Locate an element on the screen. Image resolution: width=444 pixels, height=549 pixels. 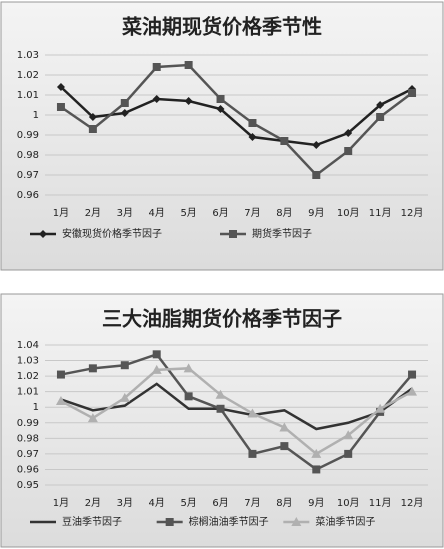
chart-title: 菜油期现货价格季节性 is located at coordinates (221, 27).